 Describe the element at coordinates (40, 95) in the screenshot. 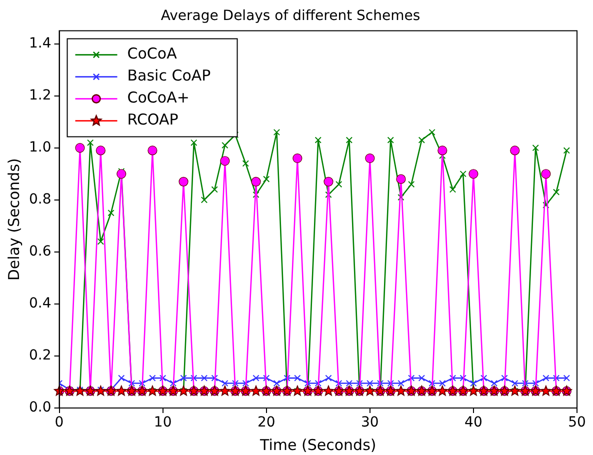

I see `y-tick-label: 1.2` at that location.